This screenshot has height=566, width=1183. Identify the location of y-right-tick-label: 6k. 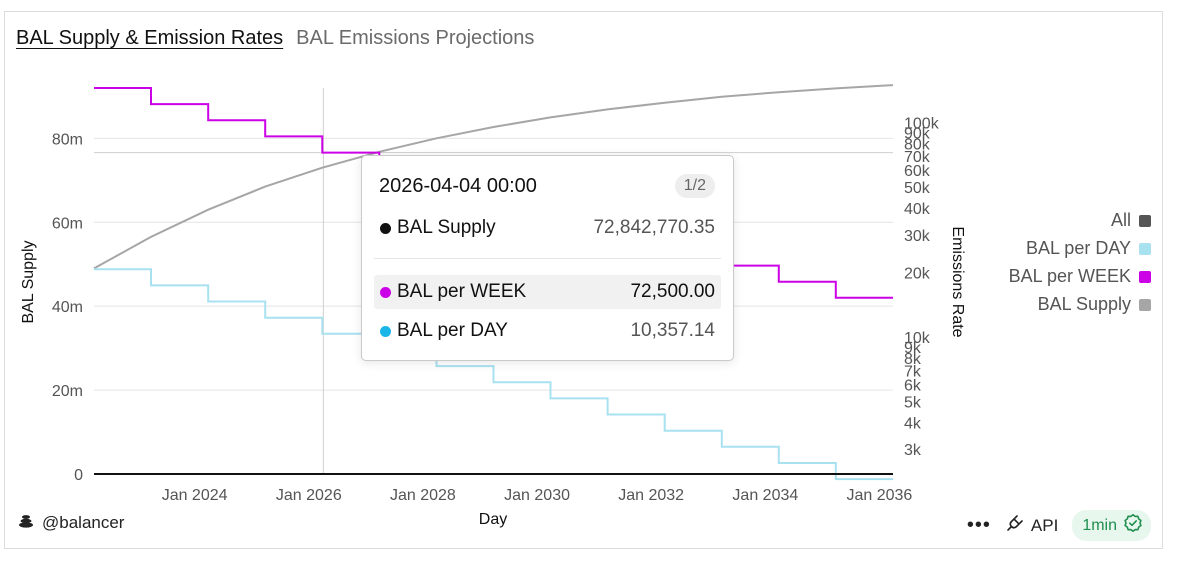
(913, 386).